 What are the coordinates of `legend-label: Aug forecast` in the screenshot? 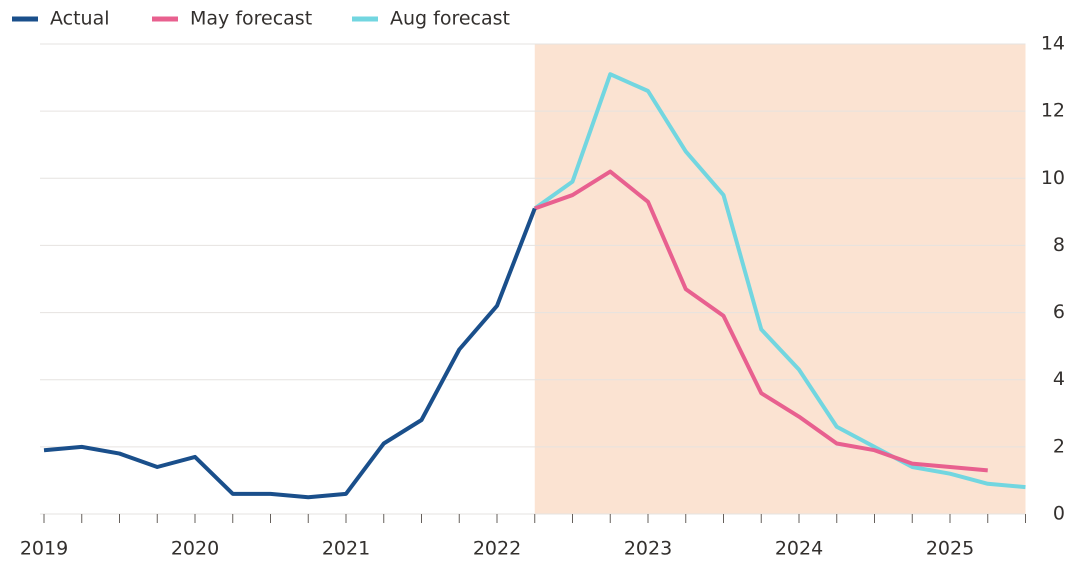 It's located at (450, 19).